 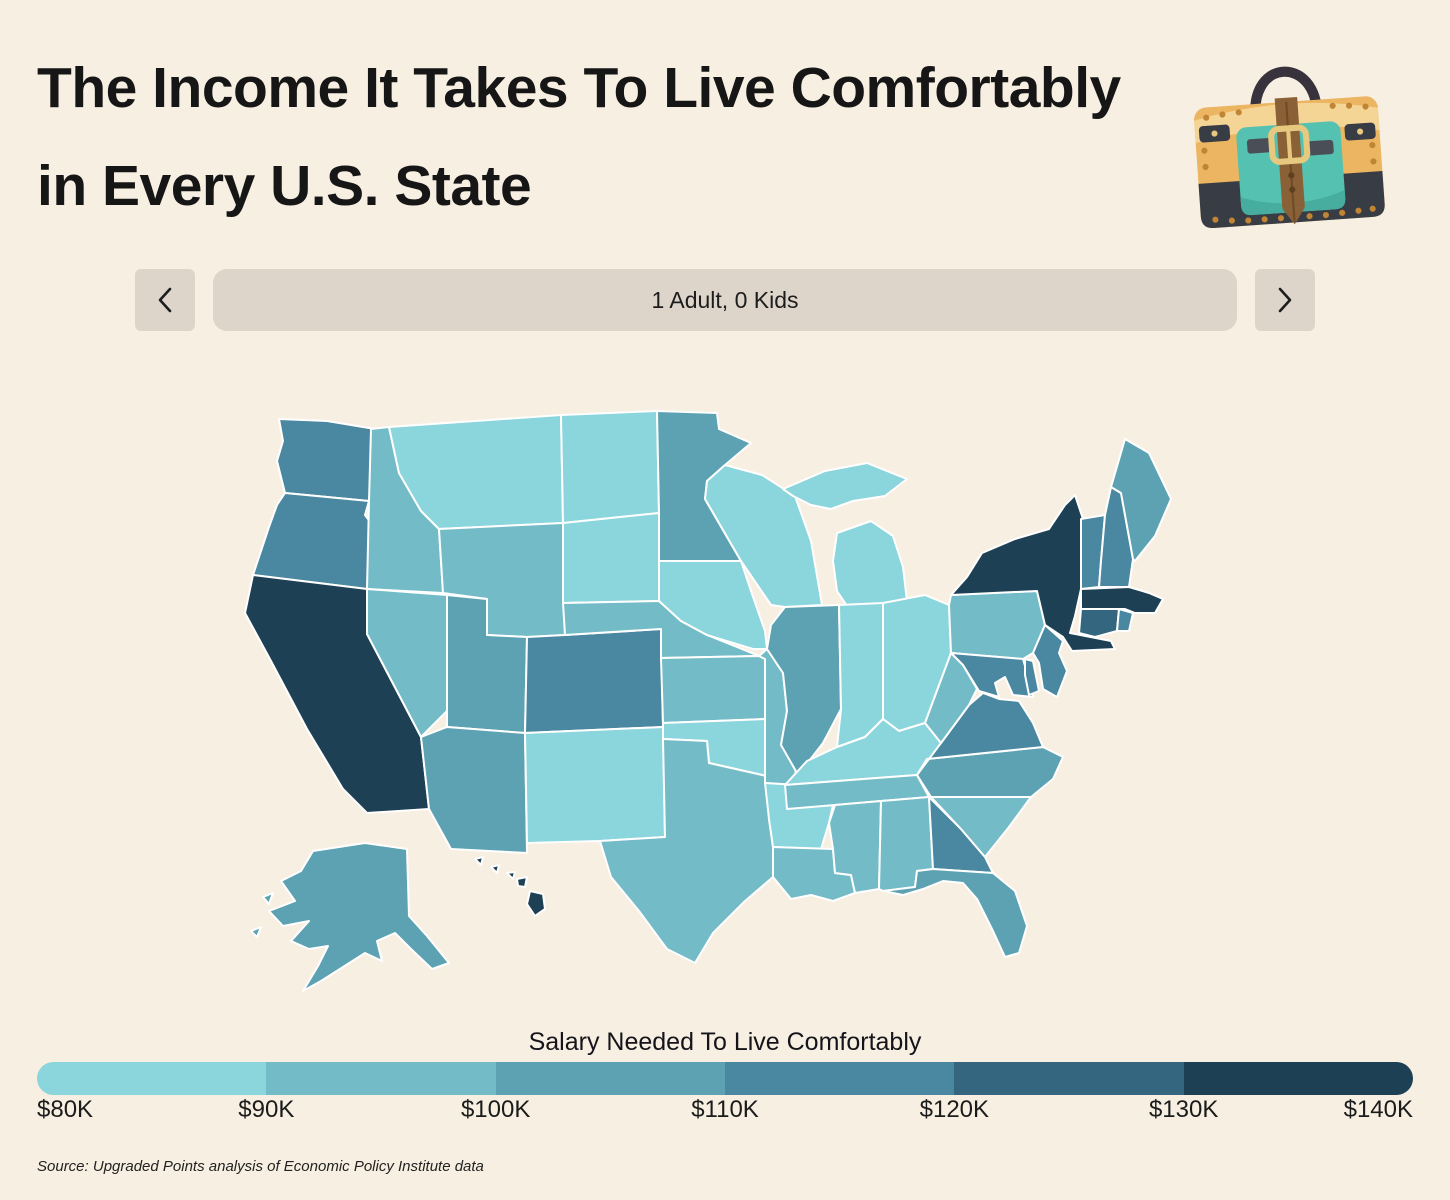 What do you see at coordinates (266, 1109) in the screenshot?
I see `legend-tick-90k: $90K` at bounding box center [266, 1109].